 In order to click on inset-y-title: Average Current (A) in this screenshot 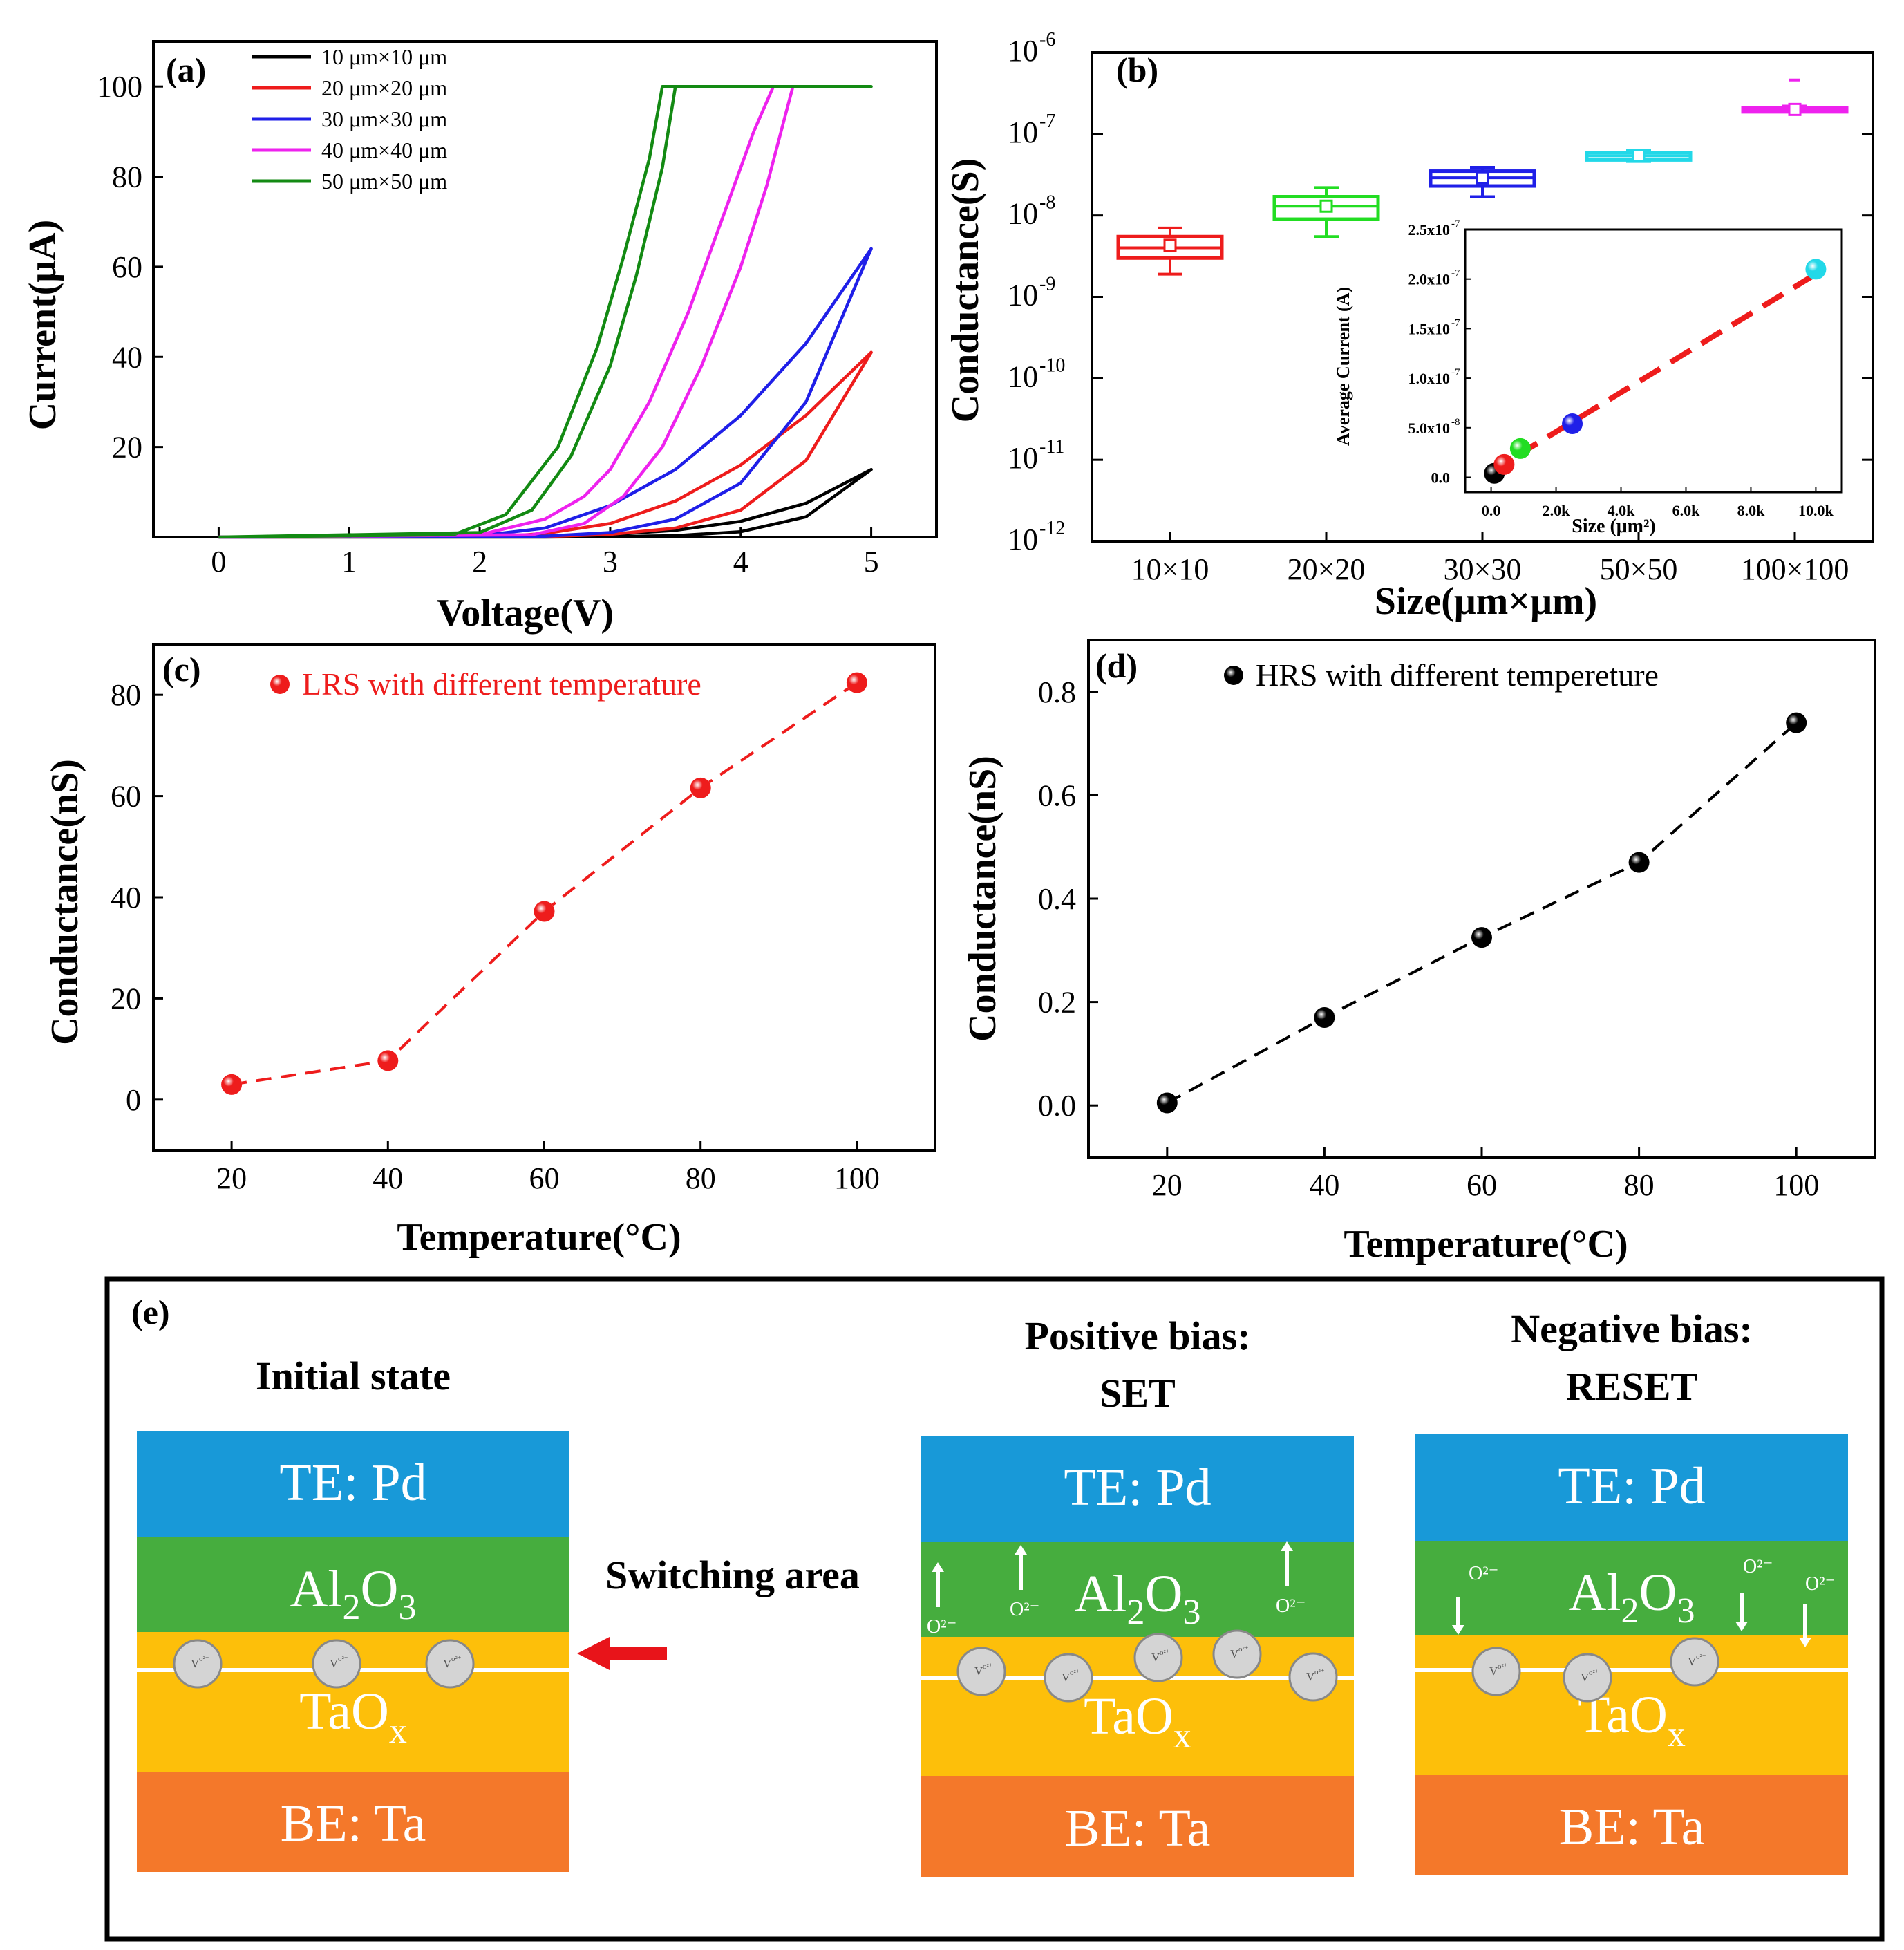, I will do `click(1343, 367)`.